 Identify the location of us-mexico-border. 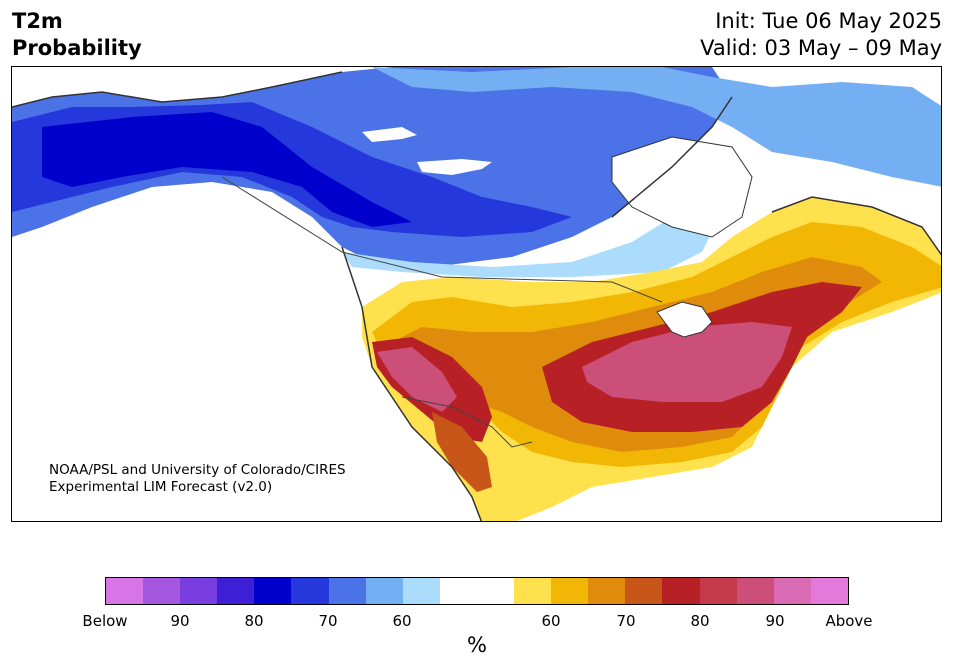
(467, 422).